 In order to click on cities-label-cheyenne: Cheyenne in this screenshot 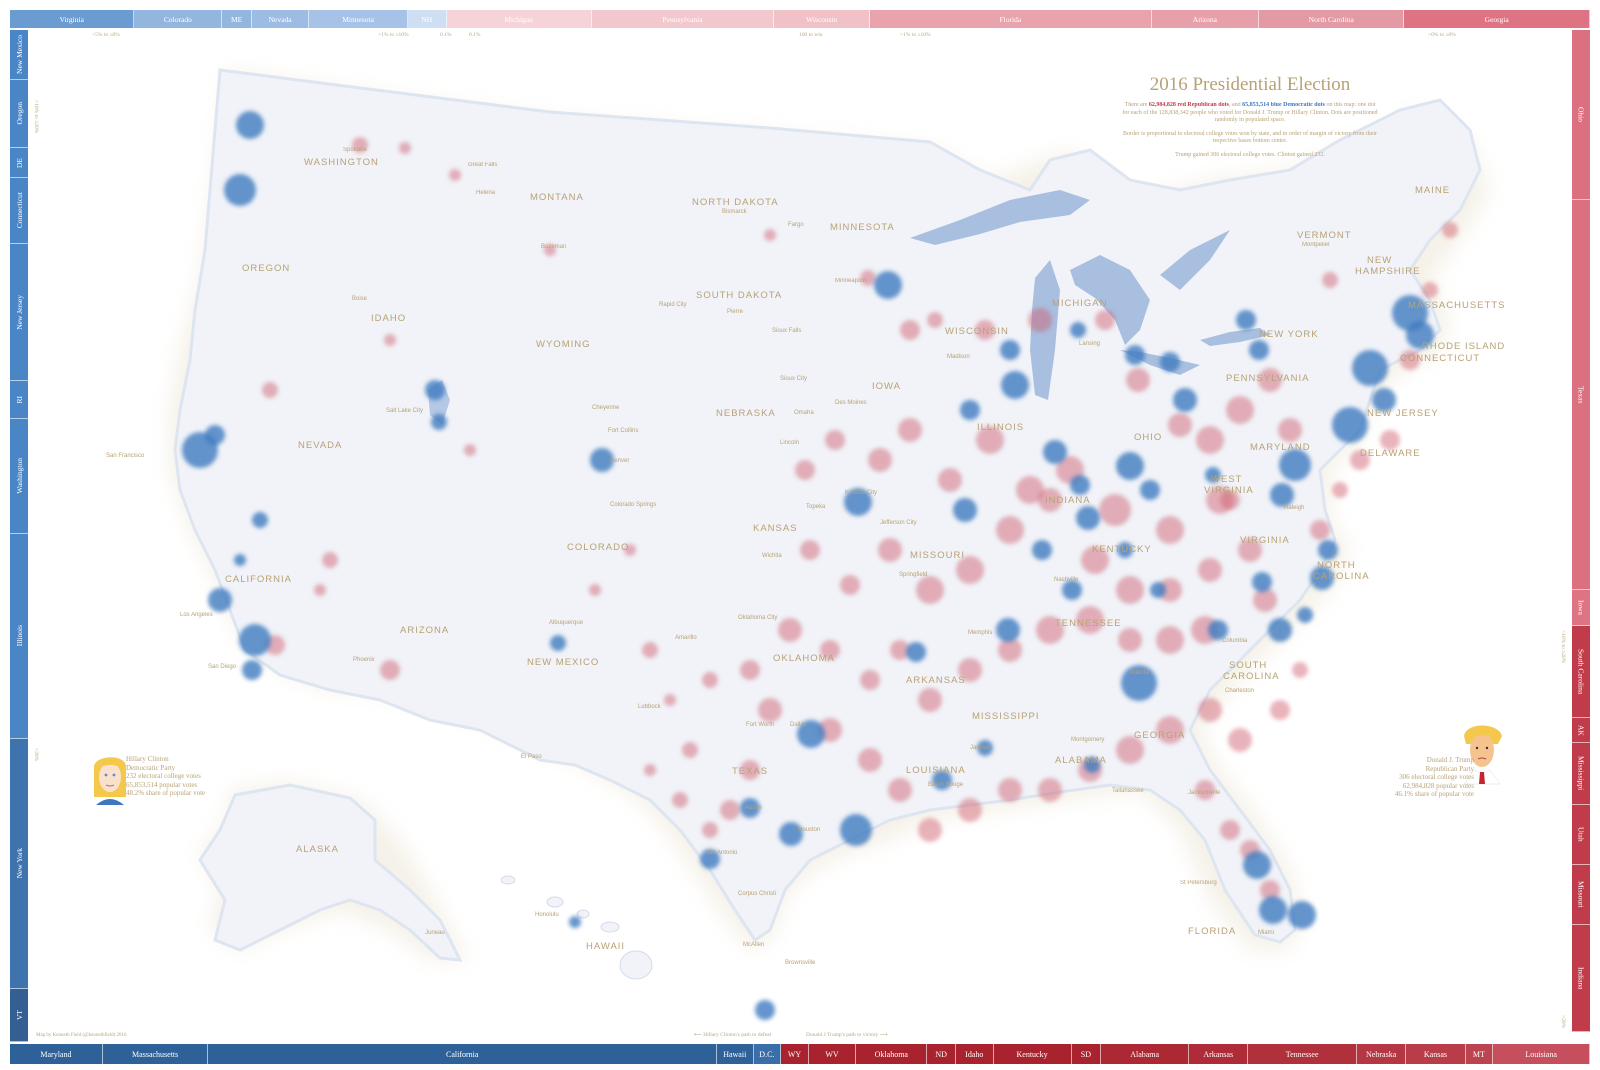, I will do `click(606, 408)`.